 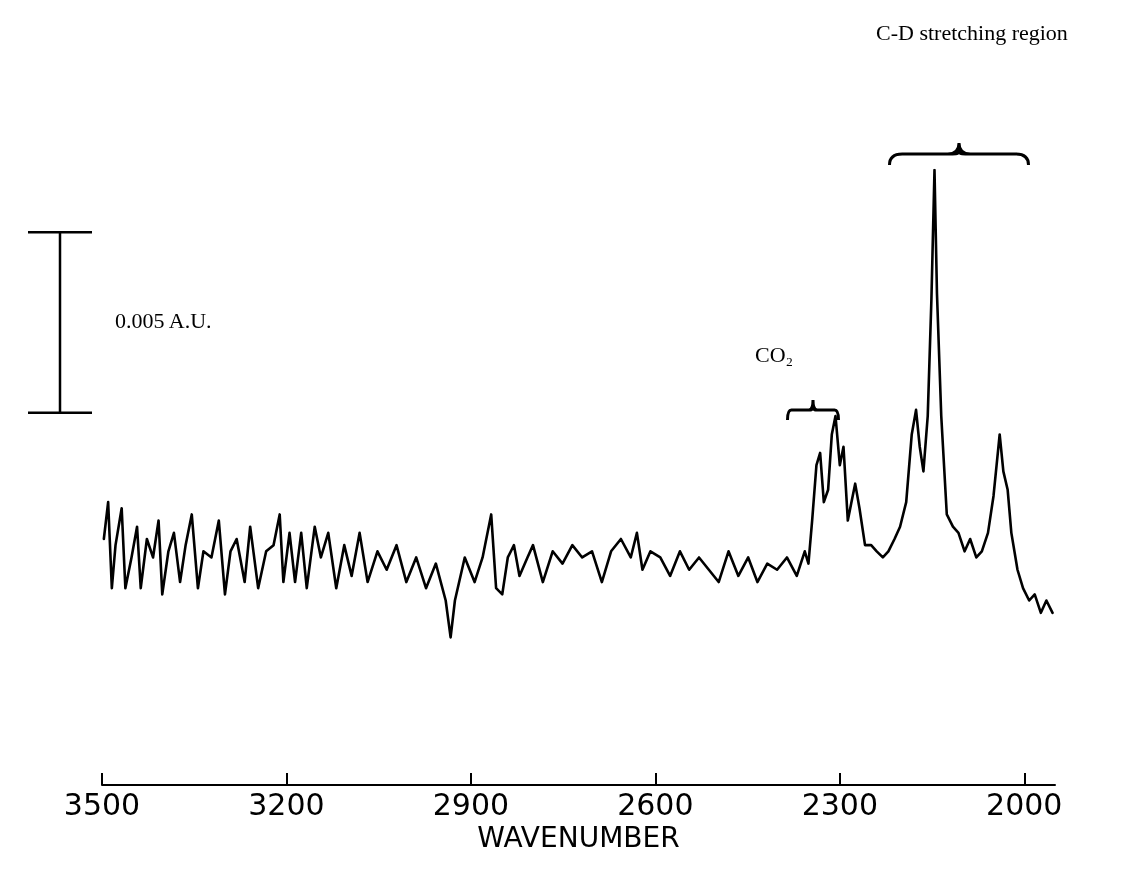 I want to click on text: C-D stretching region, so click(x=972, y=33).